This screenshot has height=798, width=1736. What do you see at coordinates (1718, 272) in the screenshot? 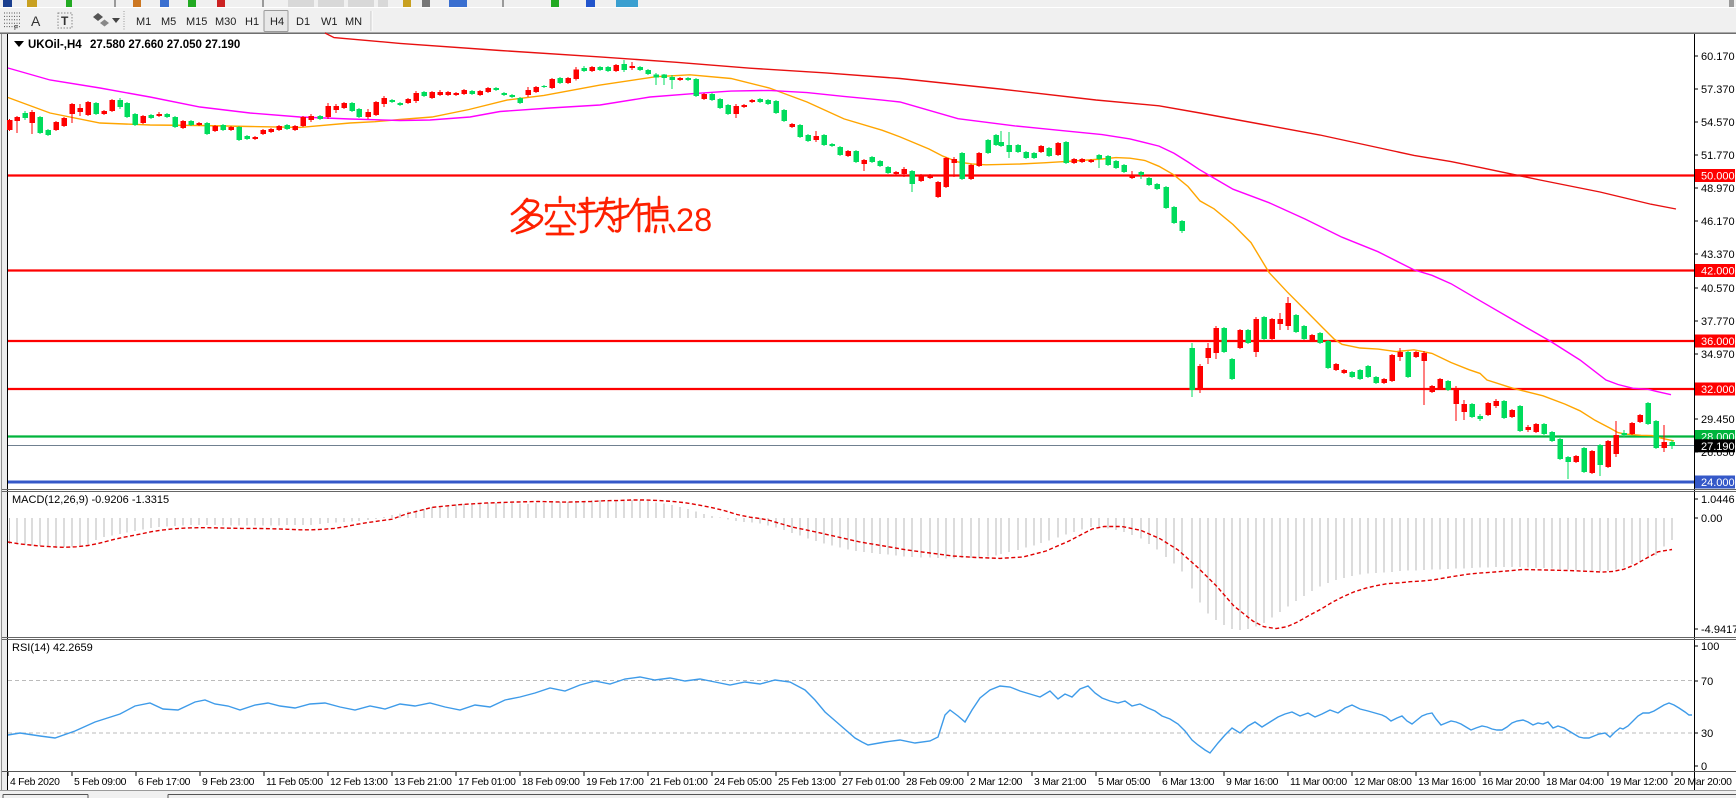
I see `svg-text: 42.000` at bounding box center [1718, 272].